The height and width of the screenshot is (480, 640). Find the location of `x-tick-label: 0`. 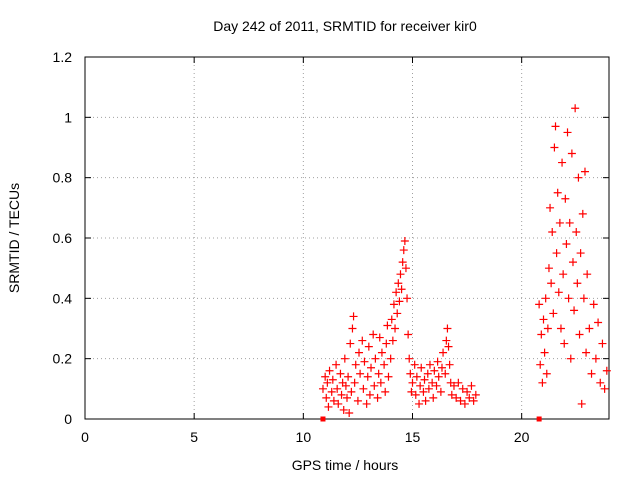

x-tick-label: 0 is located at coordinates (85, 437).